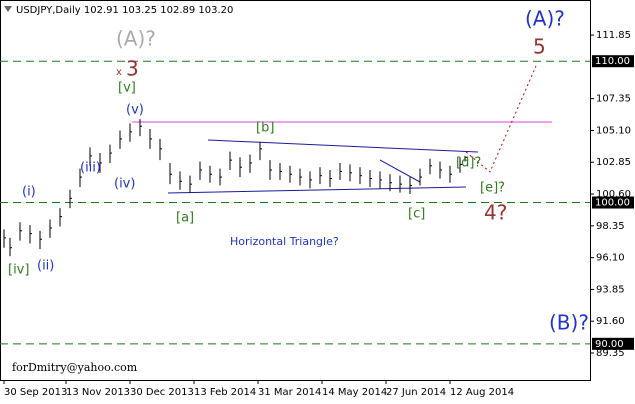 This screenshot has height=404, width=635. Describe the element at coordinates (610, 321) in the screenshot. I see `y-tick-label: 91.60` at that location.